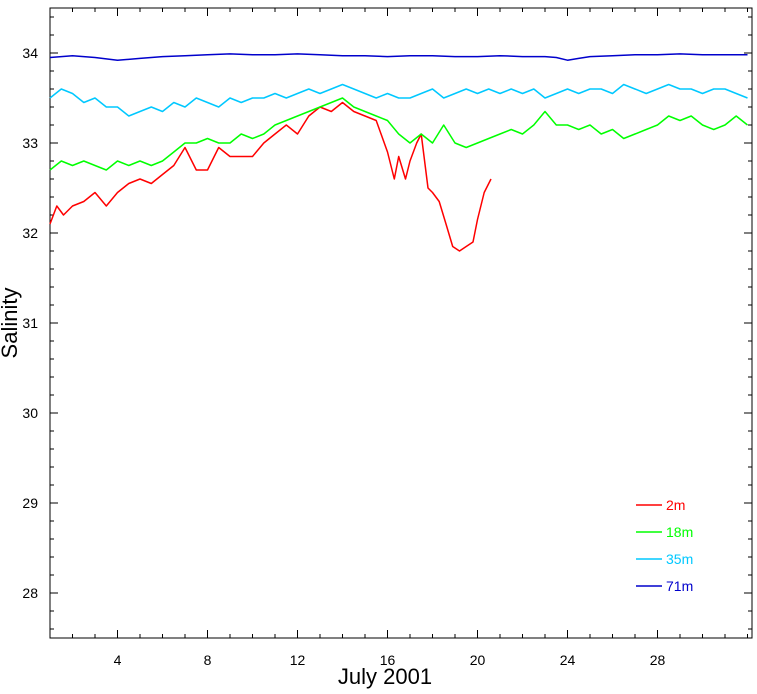 This screenshot has width=757, height=694. What do you see at coordinates (298, 660) in the screenshot?
I see `x-tick-label: 12` at bounding box center [298, 660].